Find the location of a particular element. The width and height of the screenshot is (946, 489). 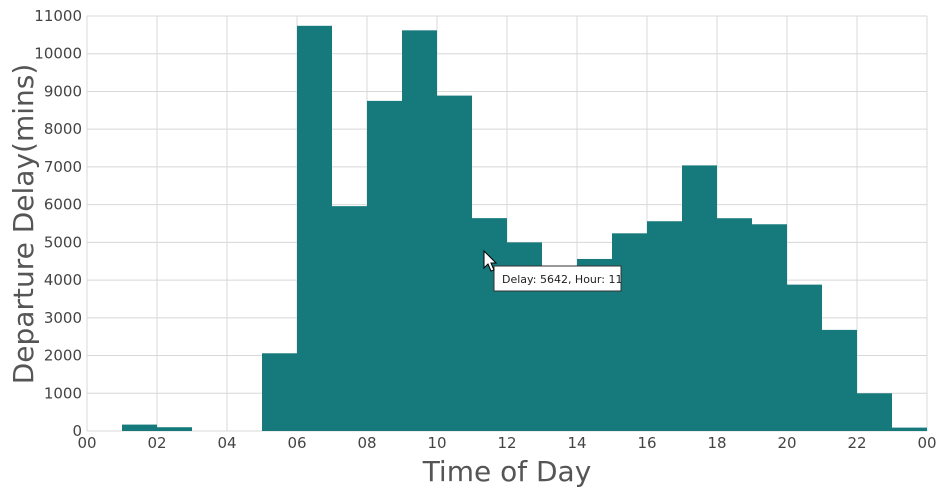

y-tick-label: 7000 is located at coordinates (63, 167).